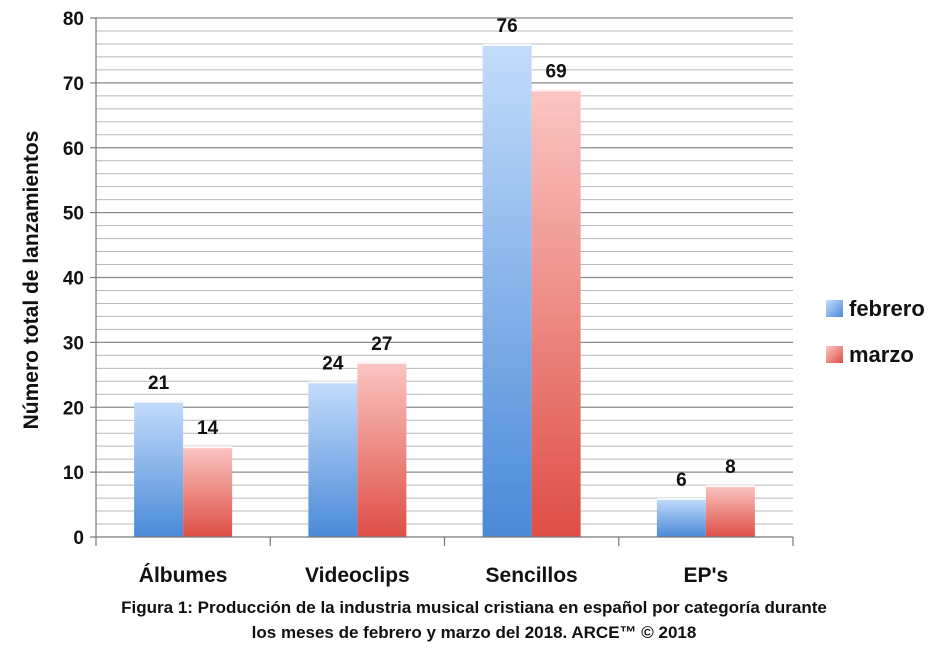 Image resolution: width=948 pixels, height=650 pixels. What do you see at coordinates (183, 575) in the screenshot?
I see `x-tick-label: Álbumes` at bounding box center [183, 575].